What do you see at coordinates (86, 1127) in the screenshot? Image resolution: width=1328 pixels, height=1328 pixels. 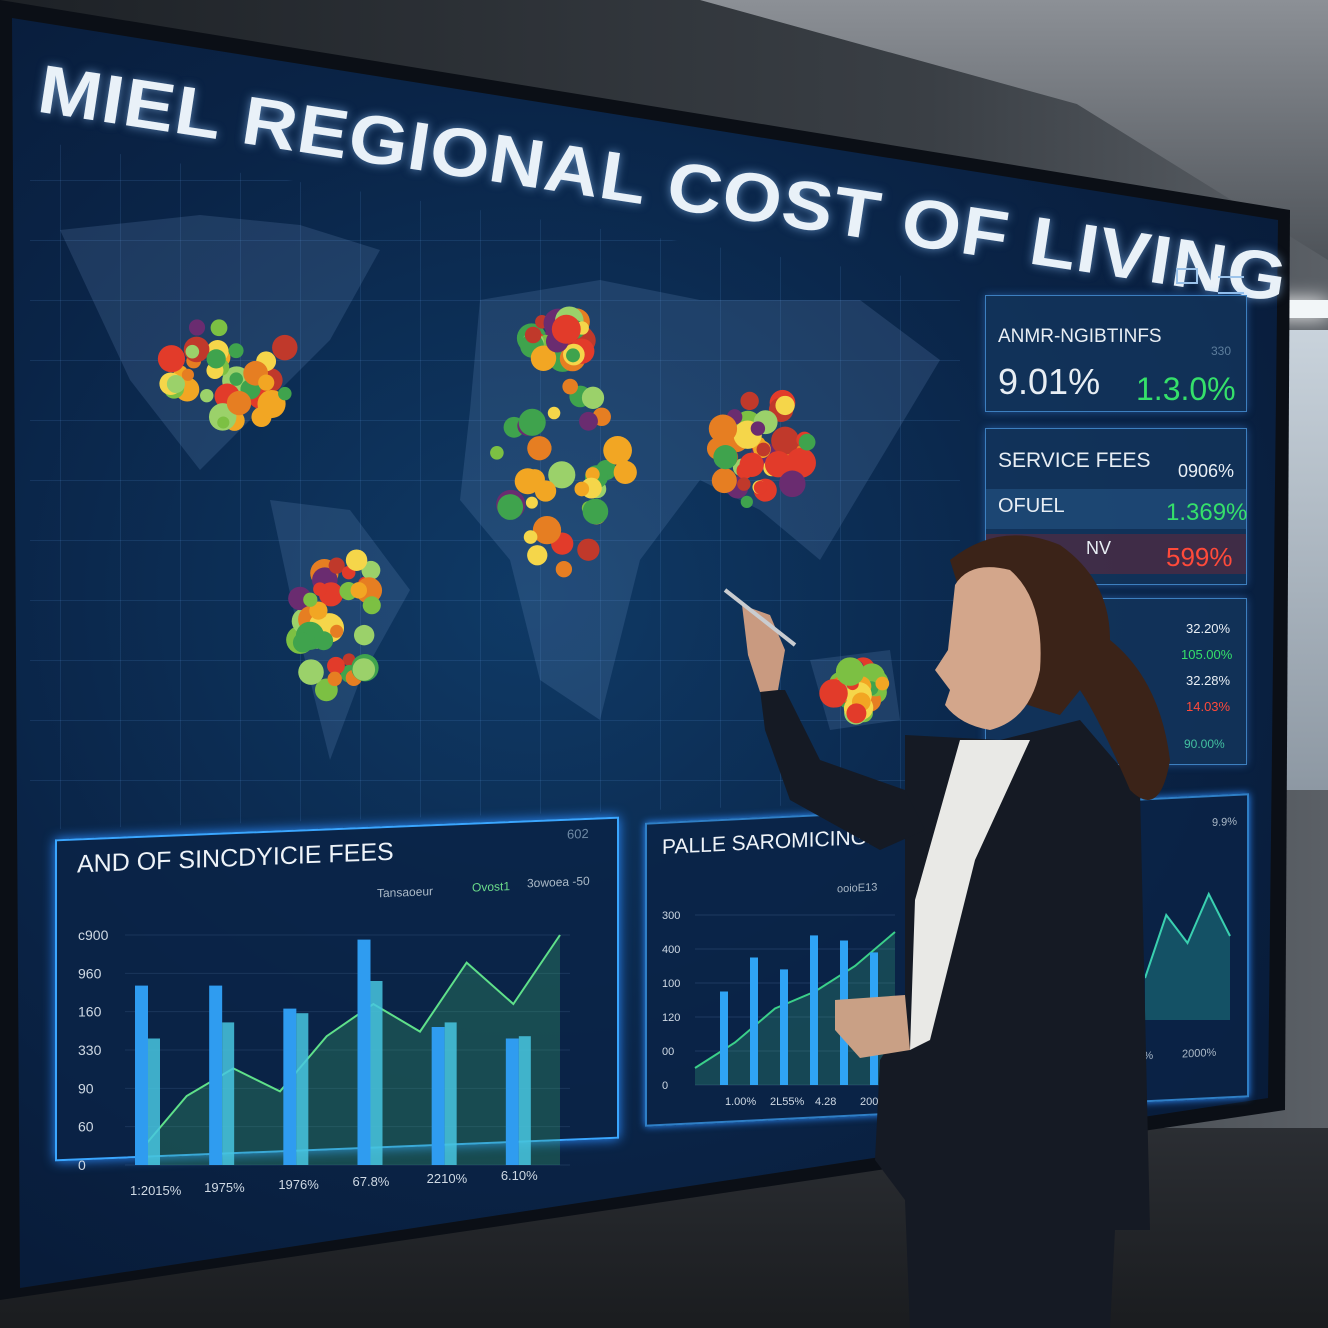 I see `y-tick-label: 60` at bounding box center [86, 1127].